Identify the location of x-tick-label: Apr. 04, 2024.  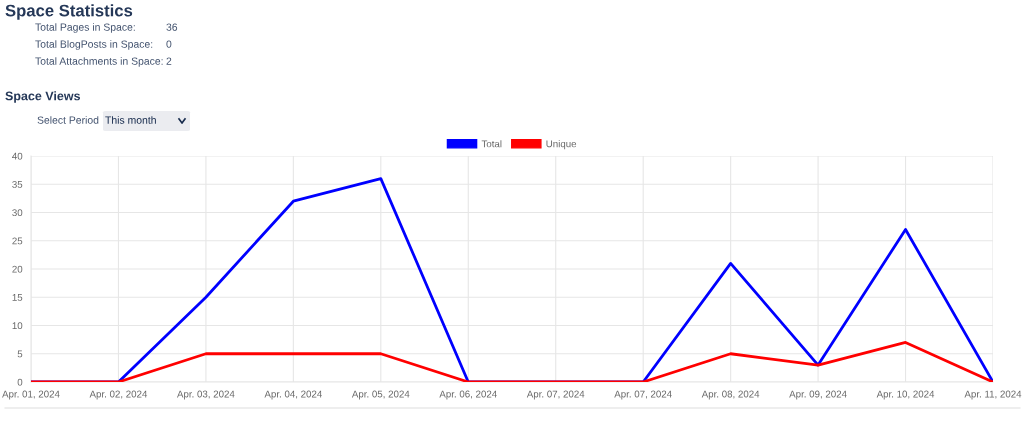
(293, 395).